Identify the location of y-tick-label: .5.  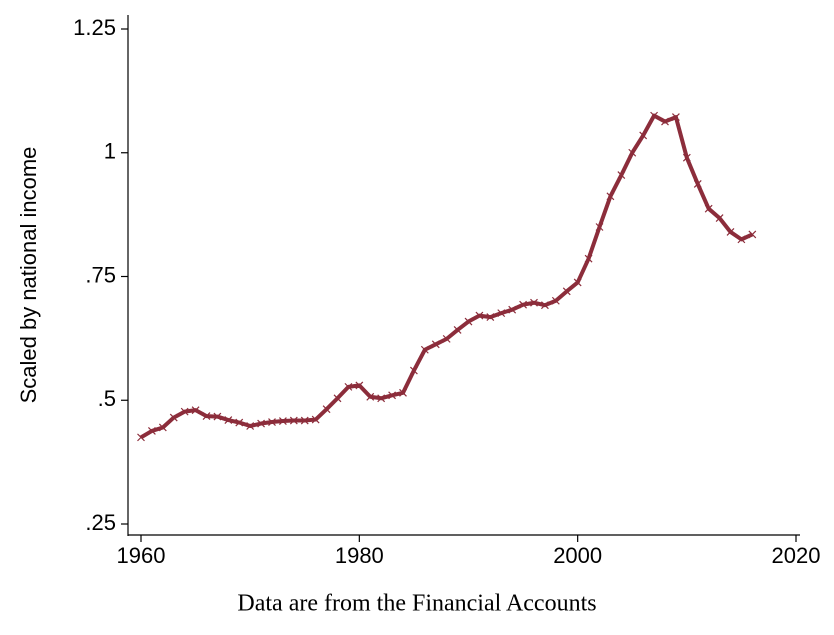
(107, 398).